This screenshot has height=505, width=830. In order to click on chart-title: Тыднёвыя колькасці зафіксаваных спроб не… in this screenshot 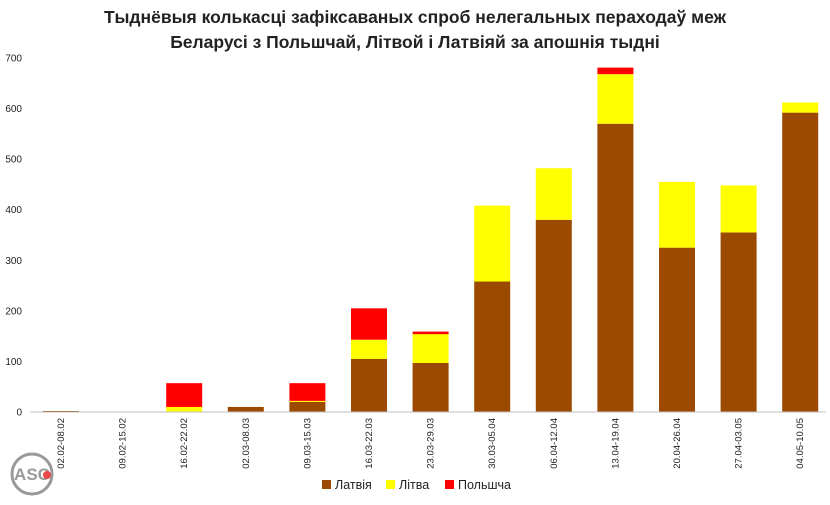, I will do `click(415, 29)`.